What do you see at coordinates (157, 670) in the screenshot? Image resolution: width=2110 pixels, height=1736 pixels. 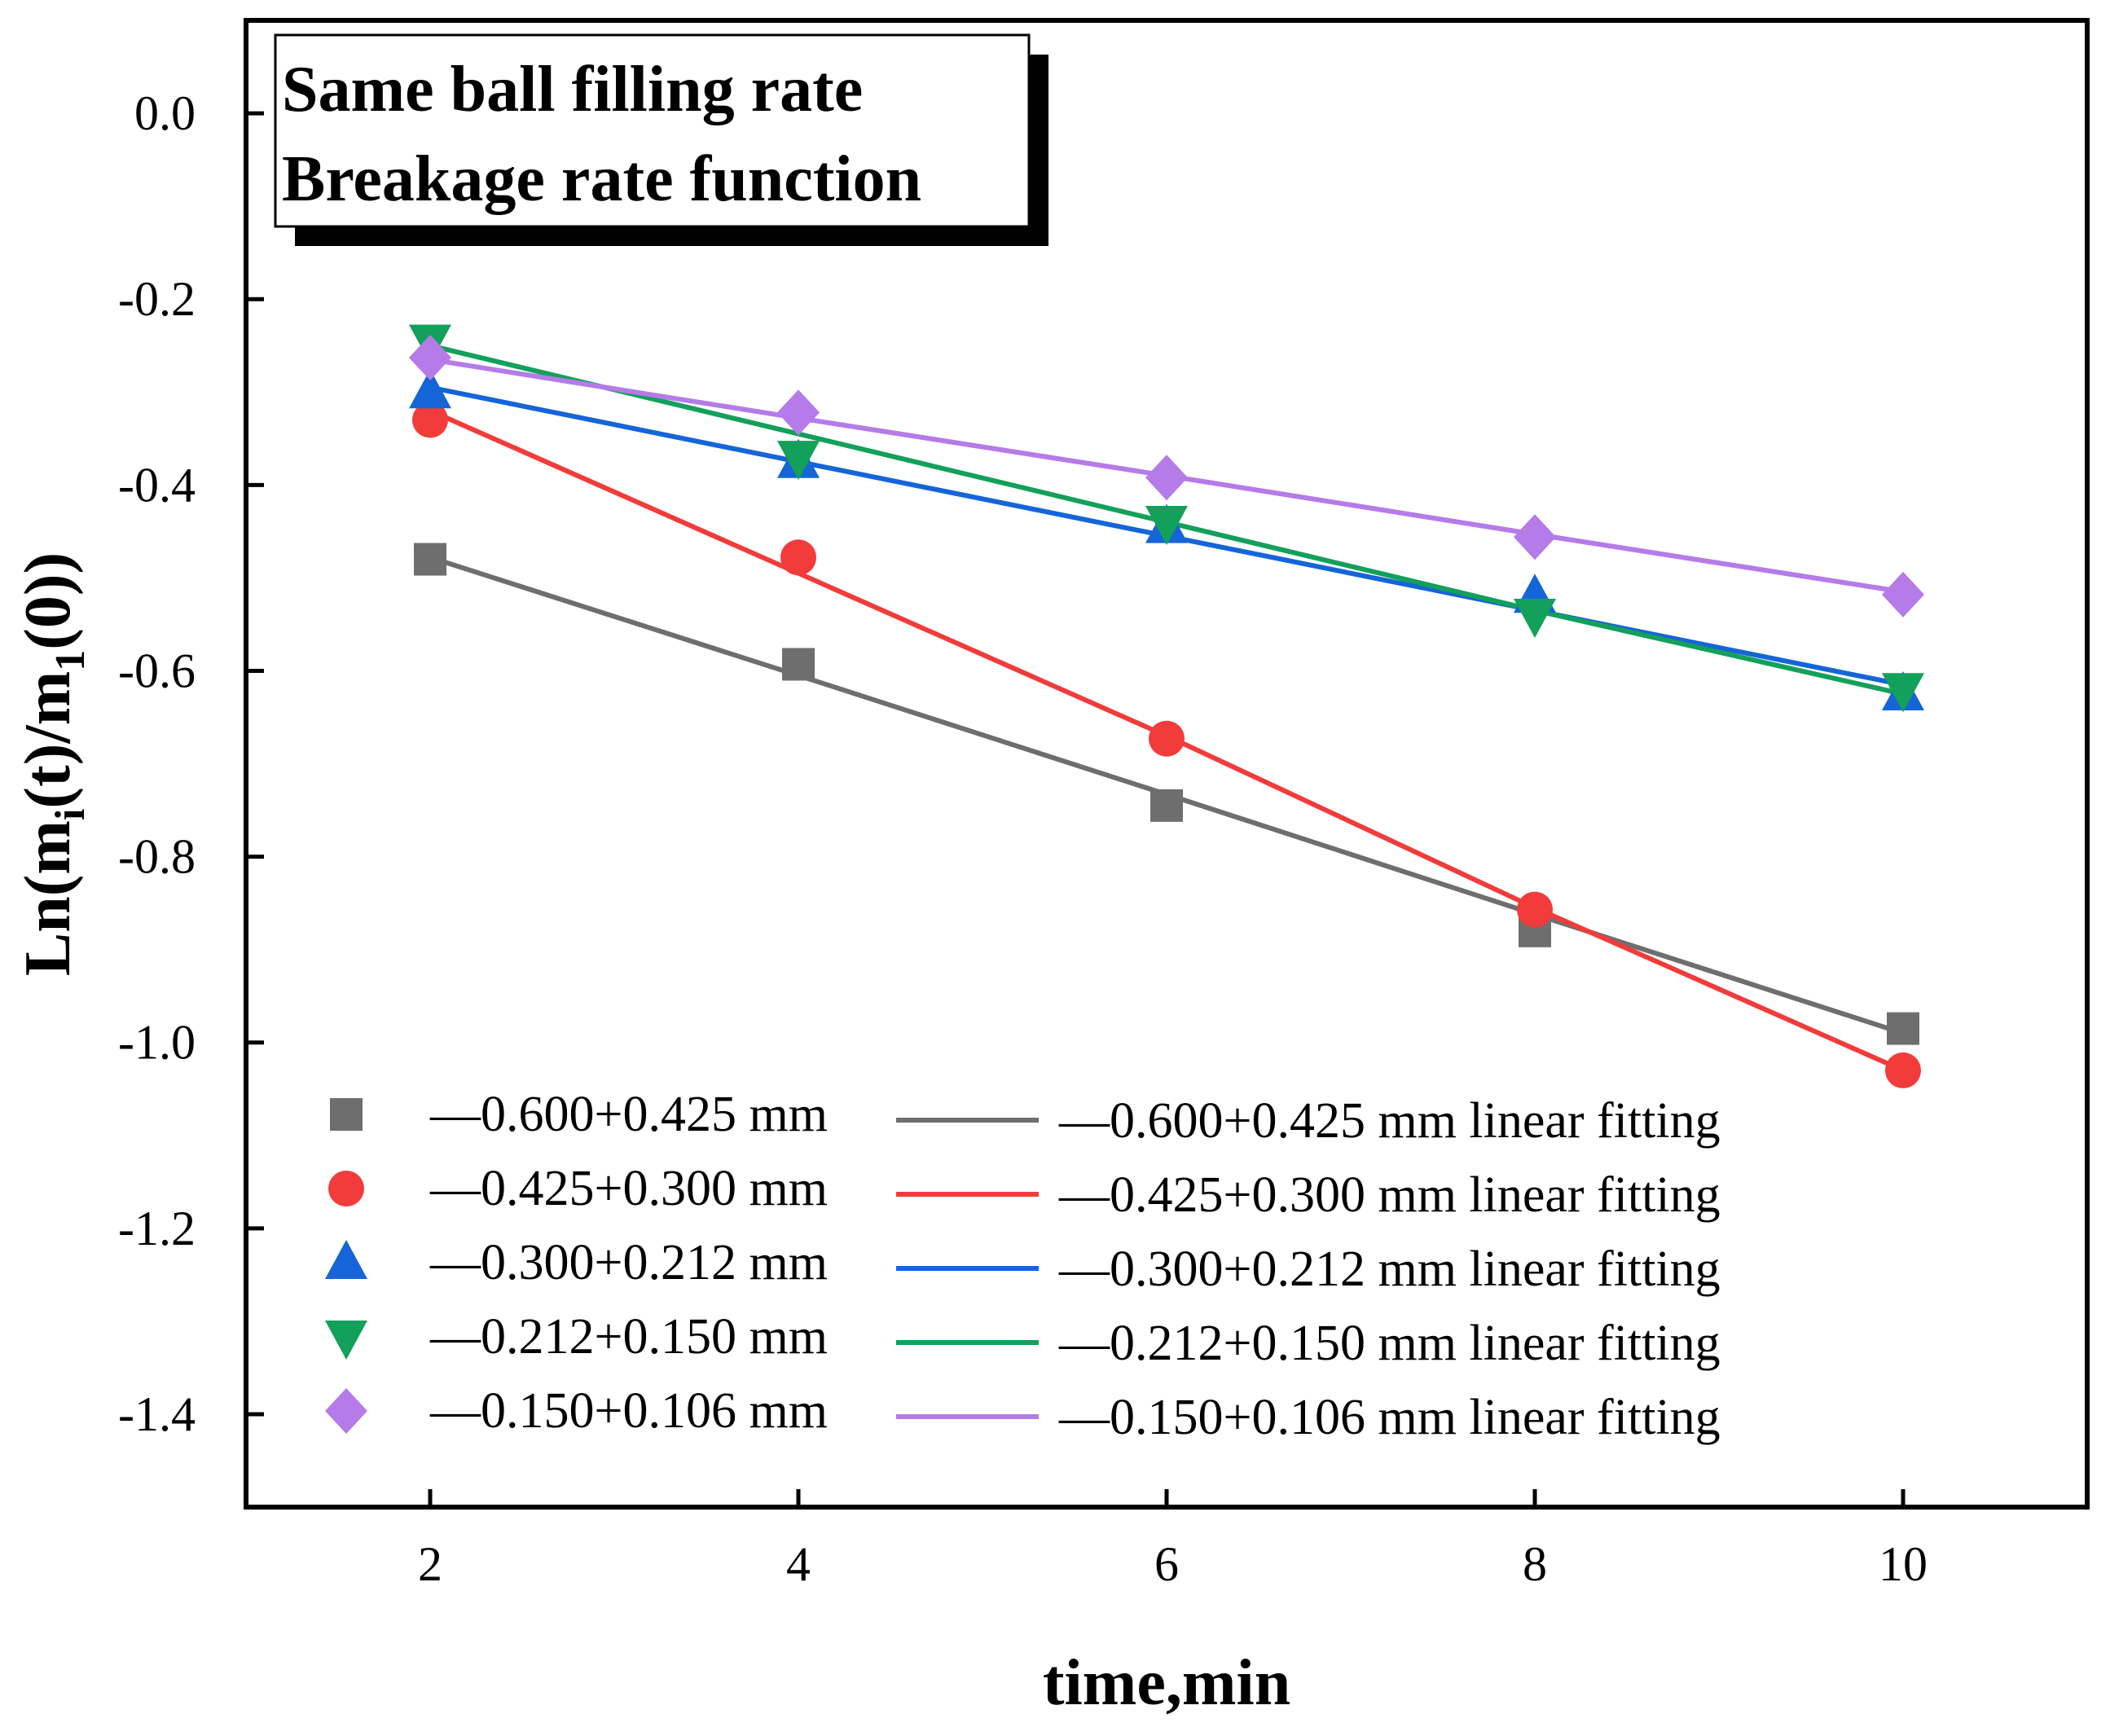 I see `y-tick-label: -0.6` at bounding box center [157, 670].